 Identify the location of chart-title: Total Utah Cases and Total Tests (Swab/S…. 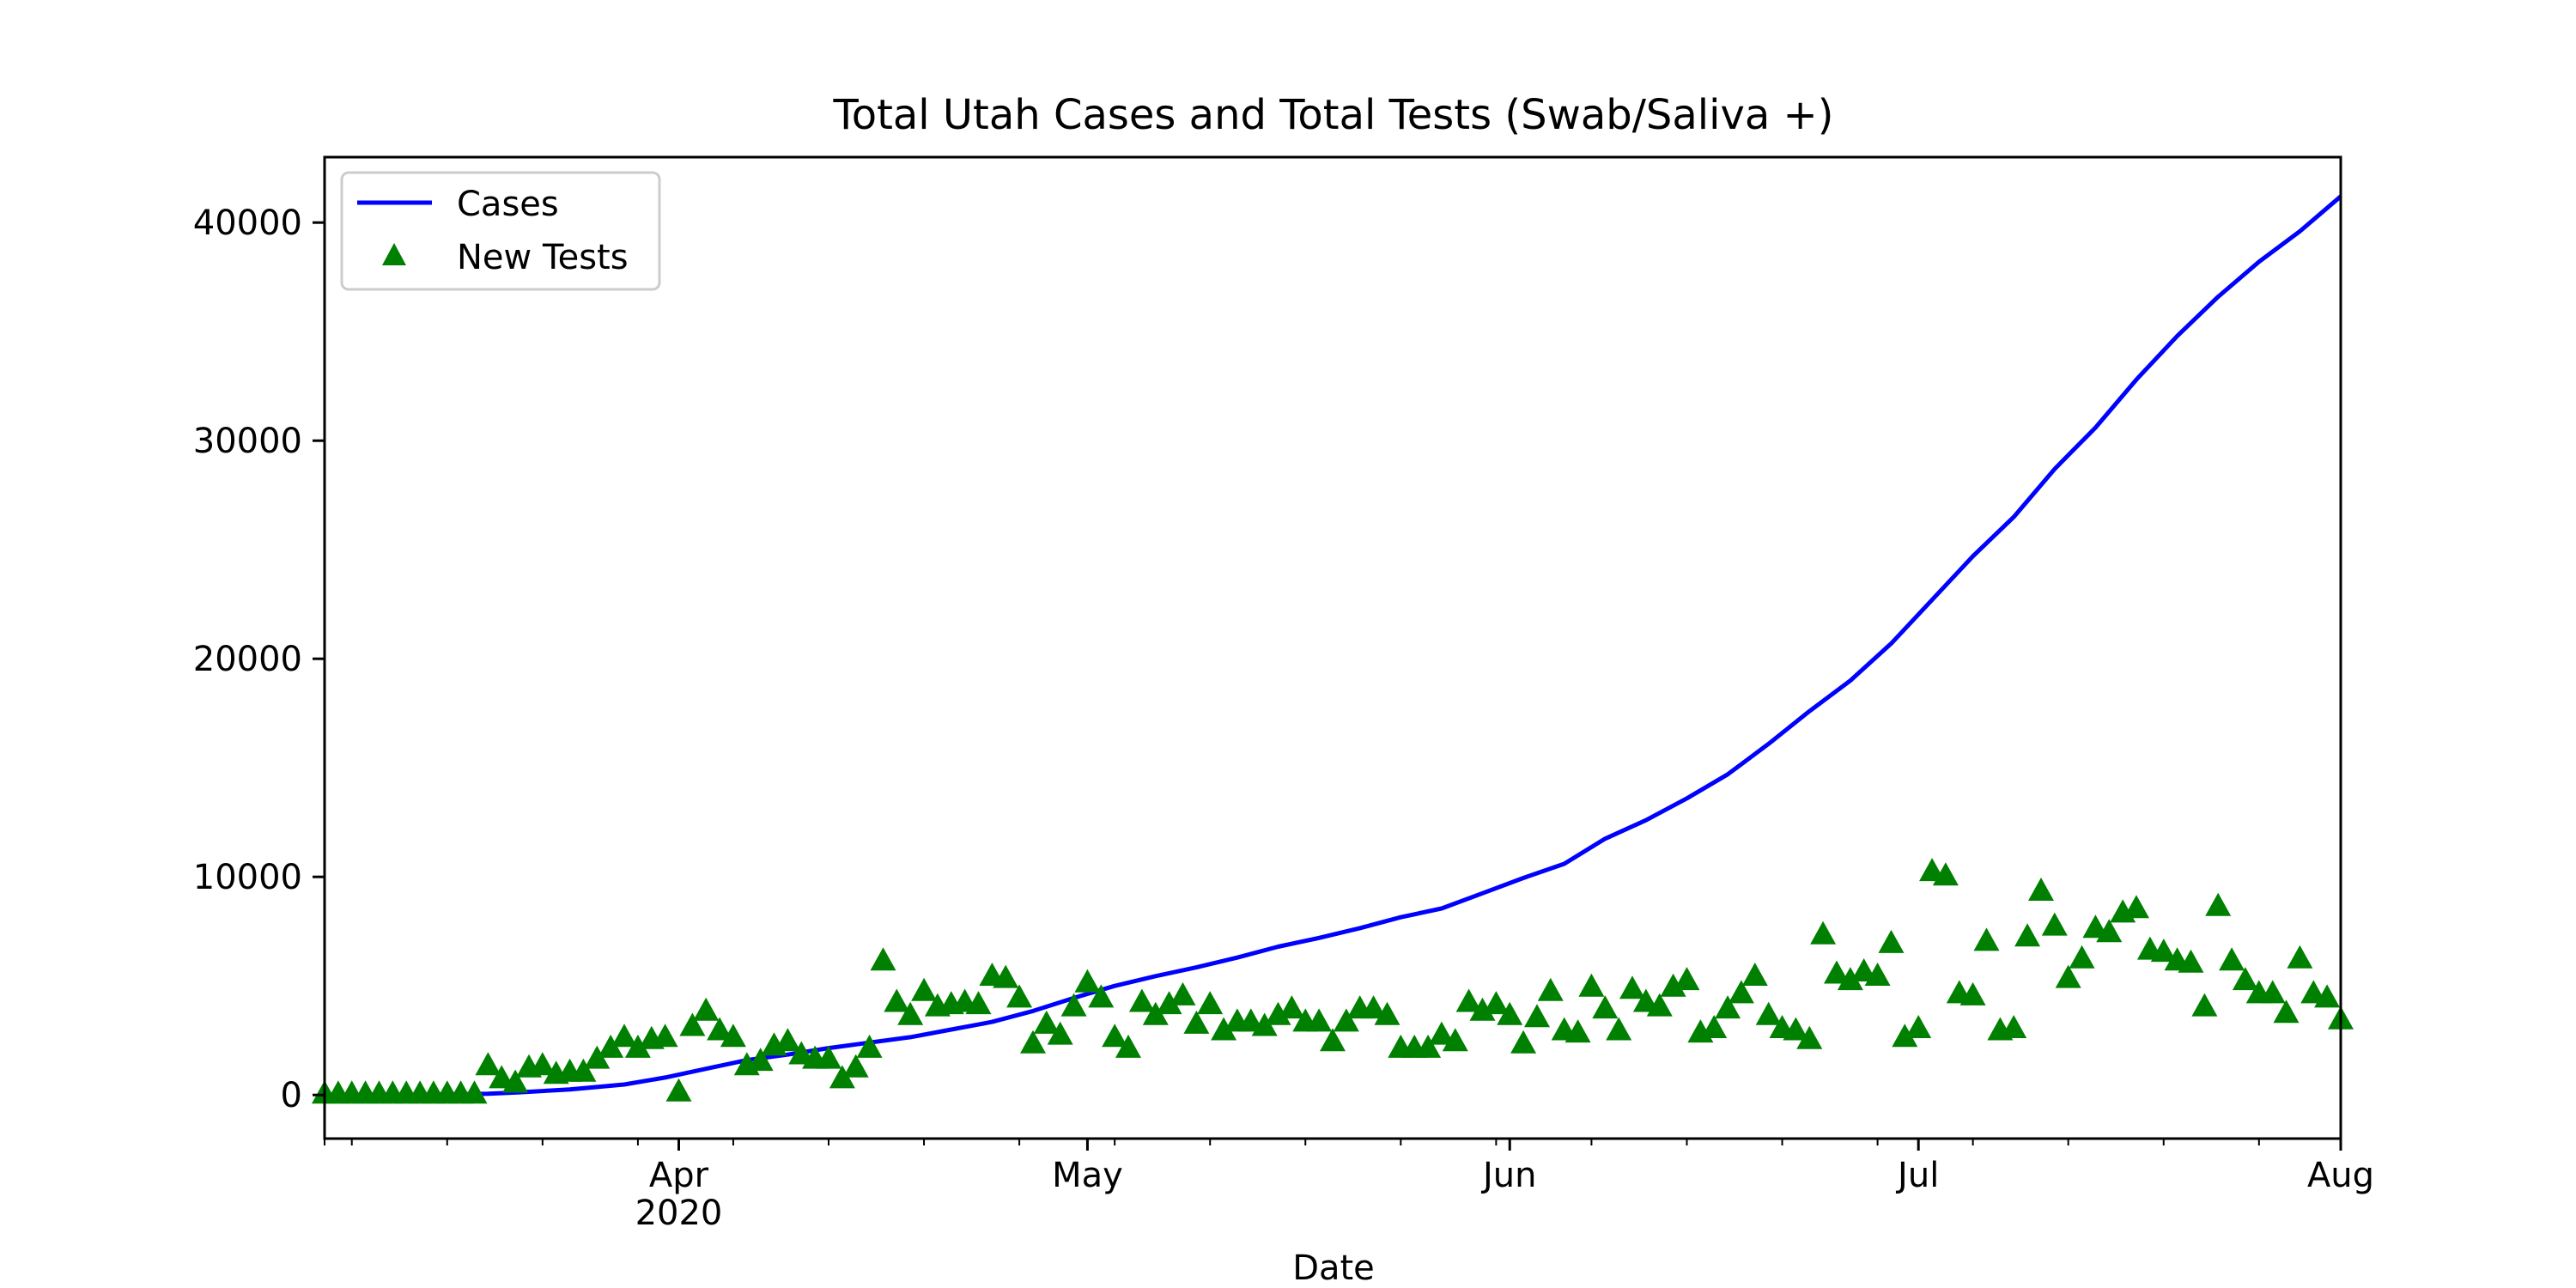
(1334, 115).